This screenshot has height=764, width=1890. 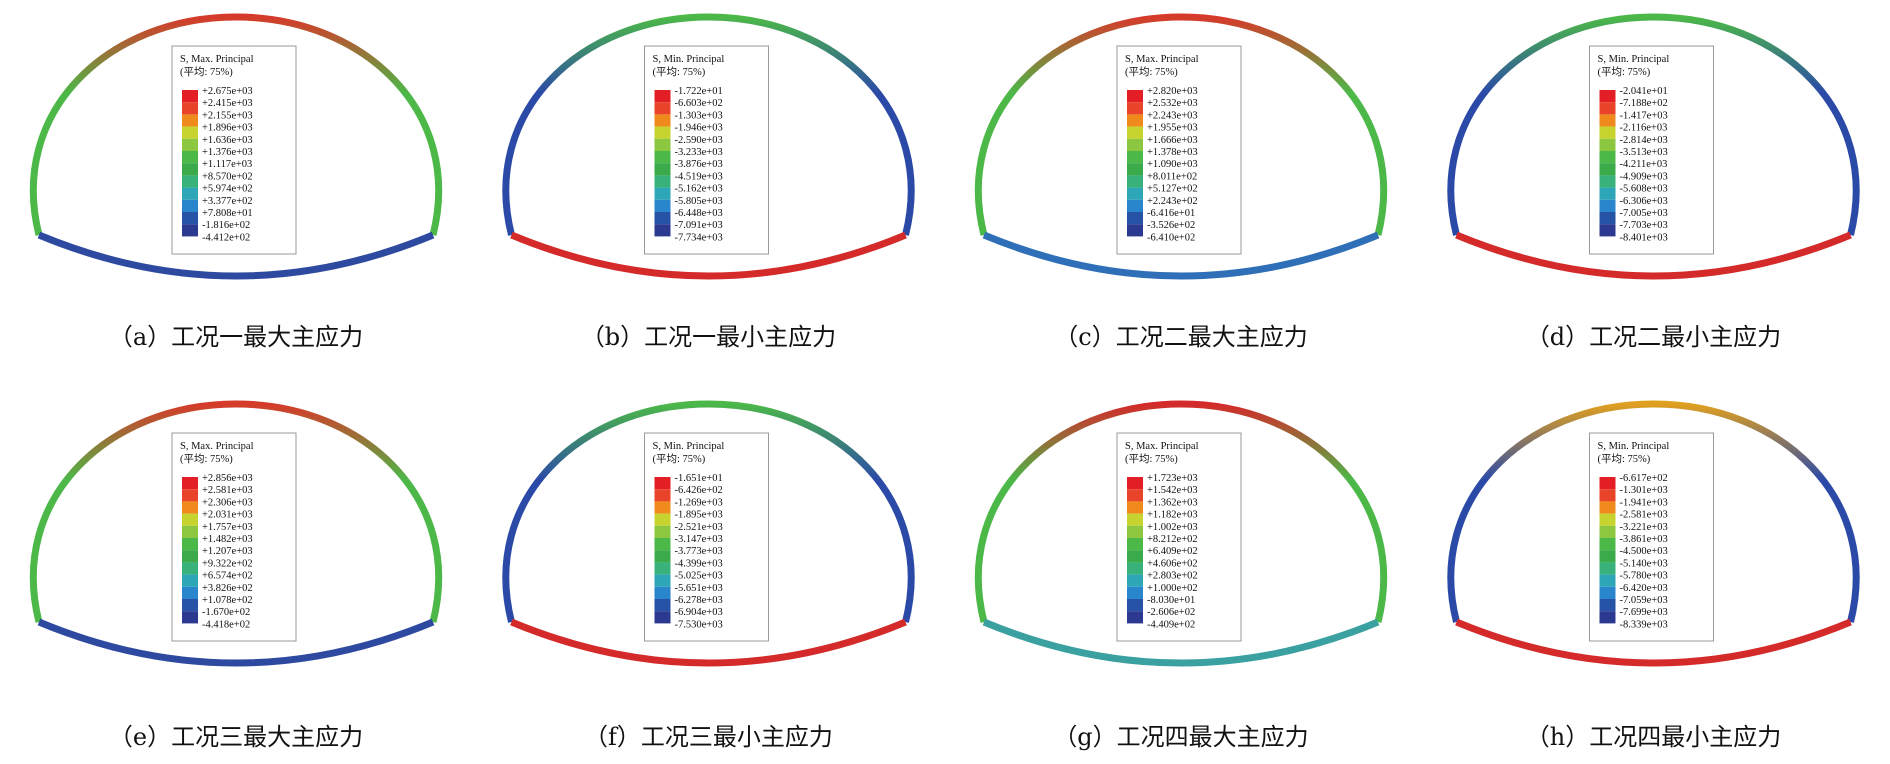 I want to click on legend-value: +3.826e+02, so click(x=227, y=588).